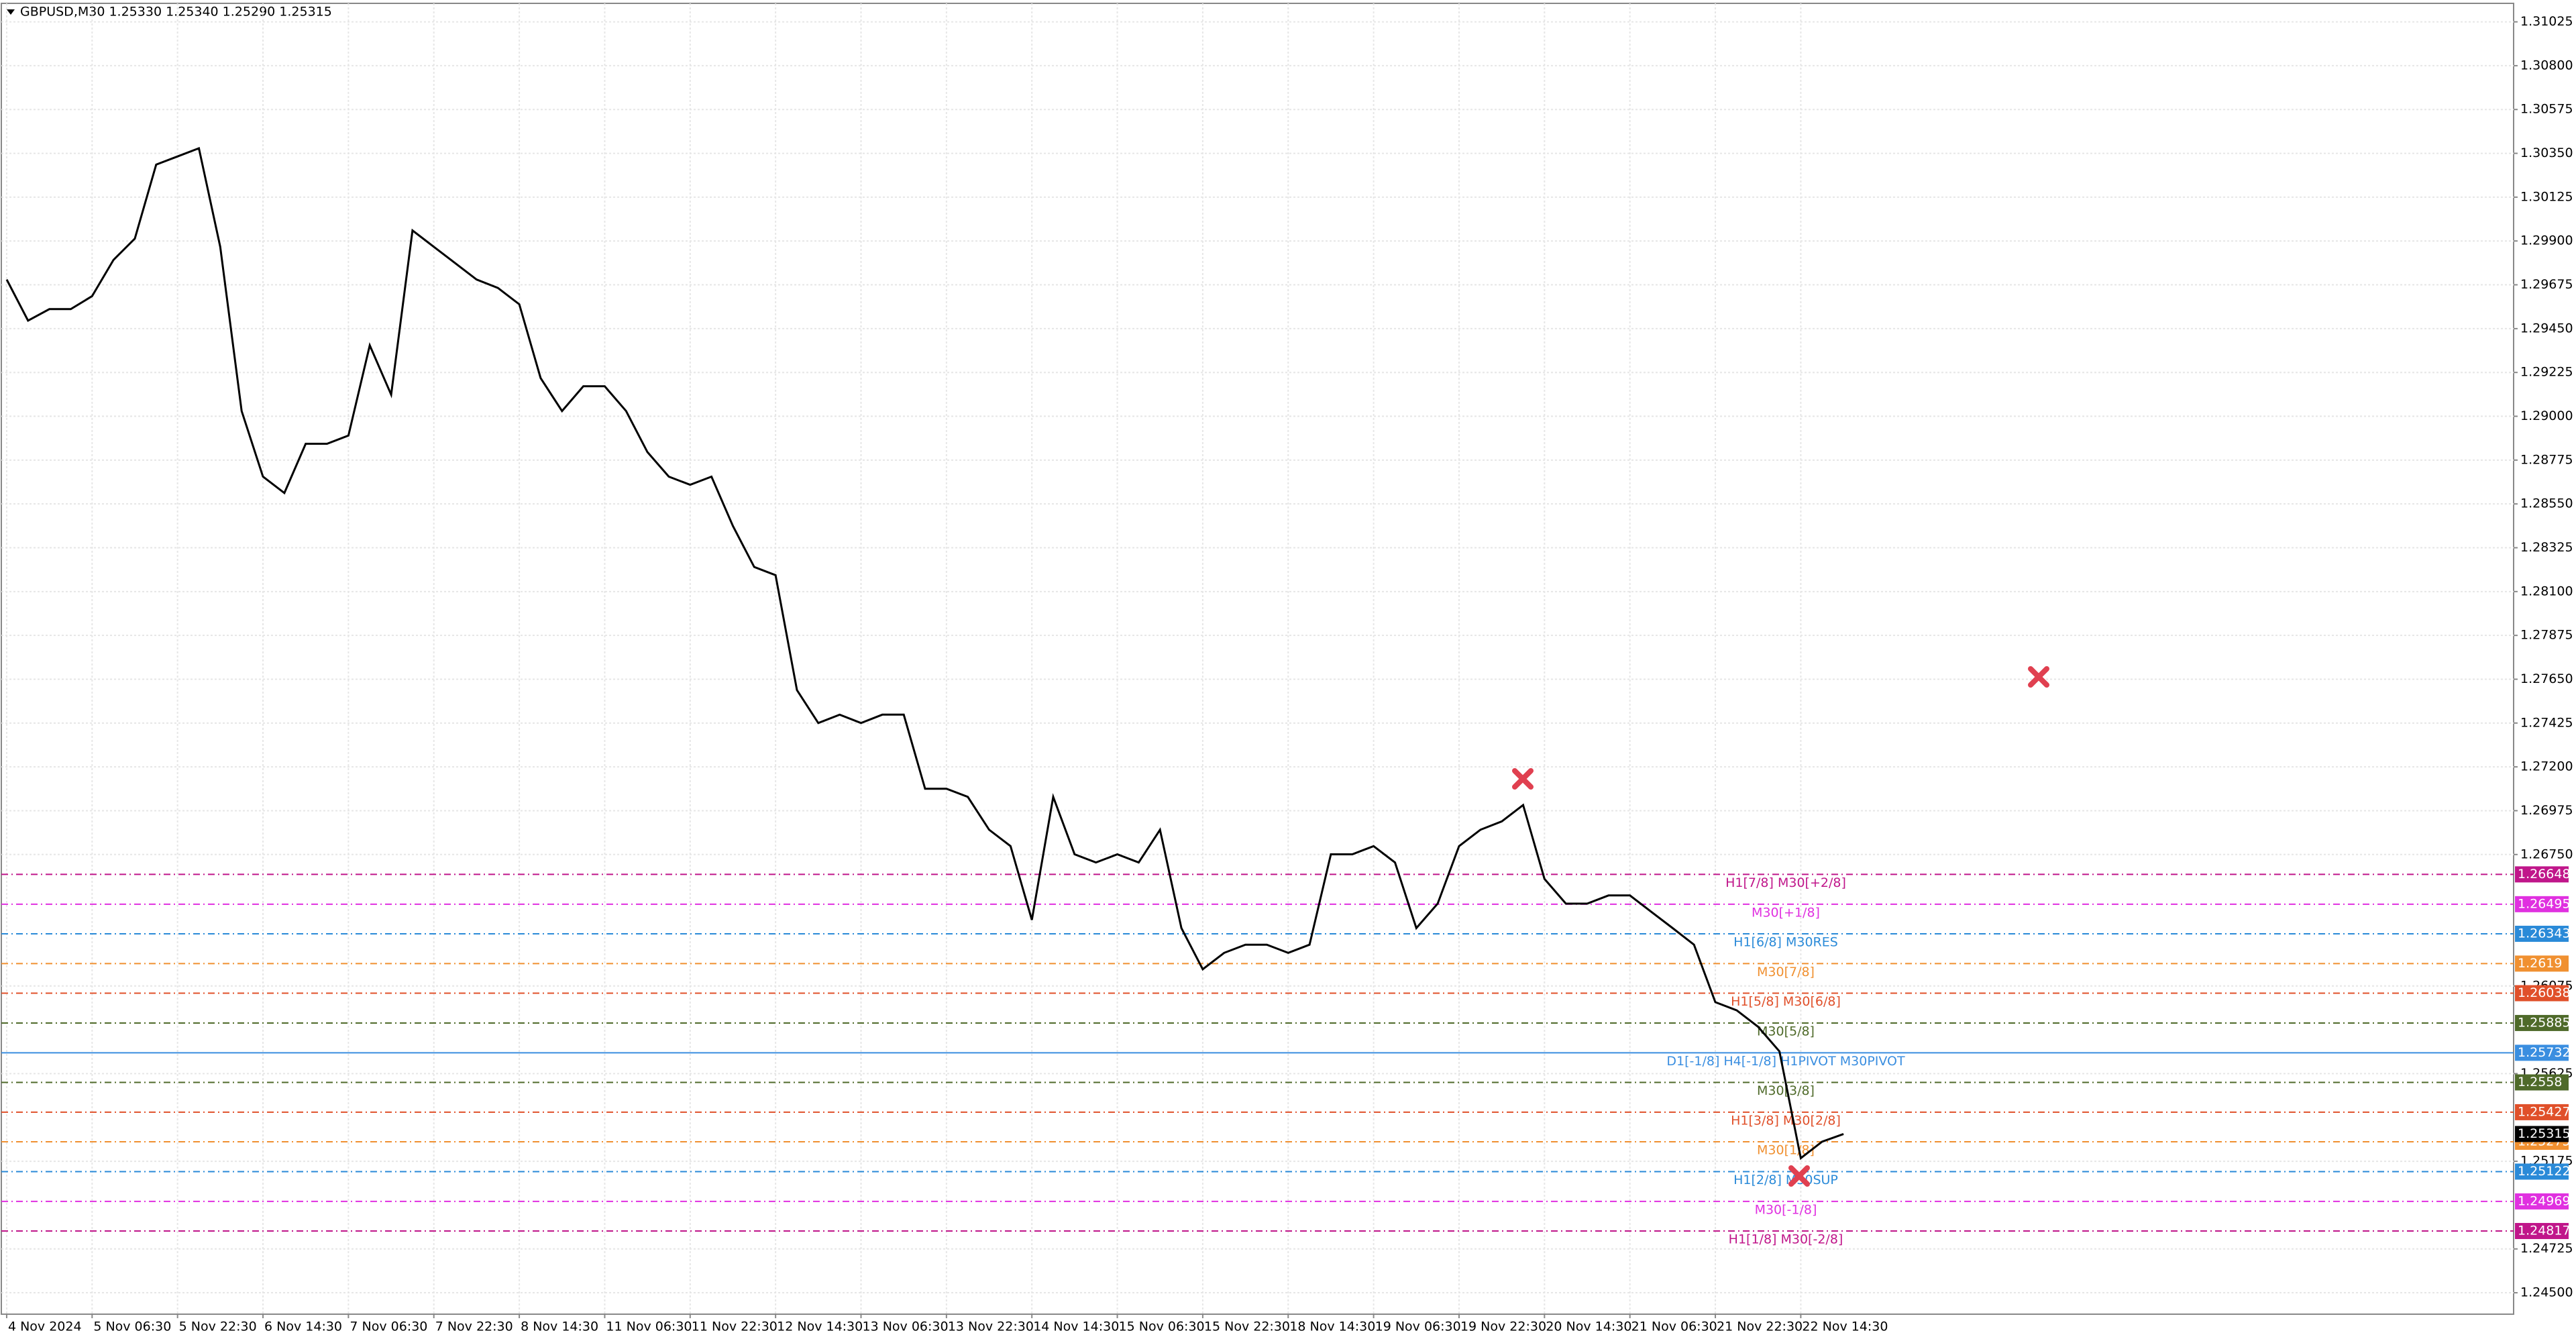 The width and height of the screenshot is (2576, 1339). I want to click on y-tick-label: 1.27650, so click(2546, 679).